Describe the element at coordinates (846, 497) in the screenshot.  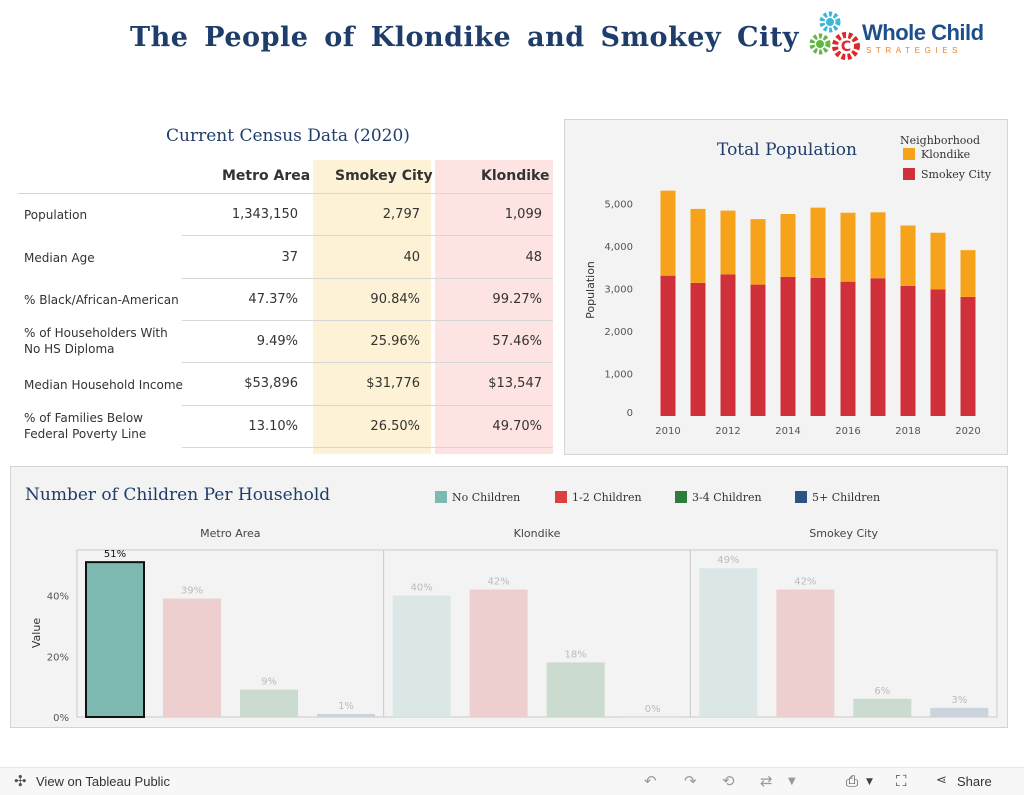
I see `legend-label: 5+ Children` at that location.